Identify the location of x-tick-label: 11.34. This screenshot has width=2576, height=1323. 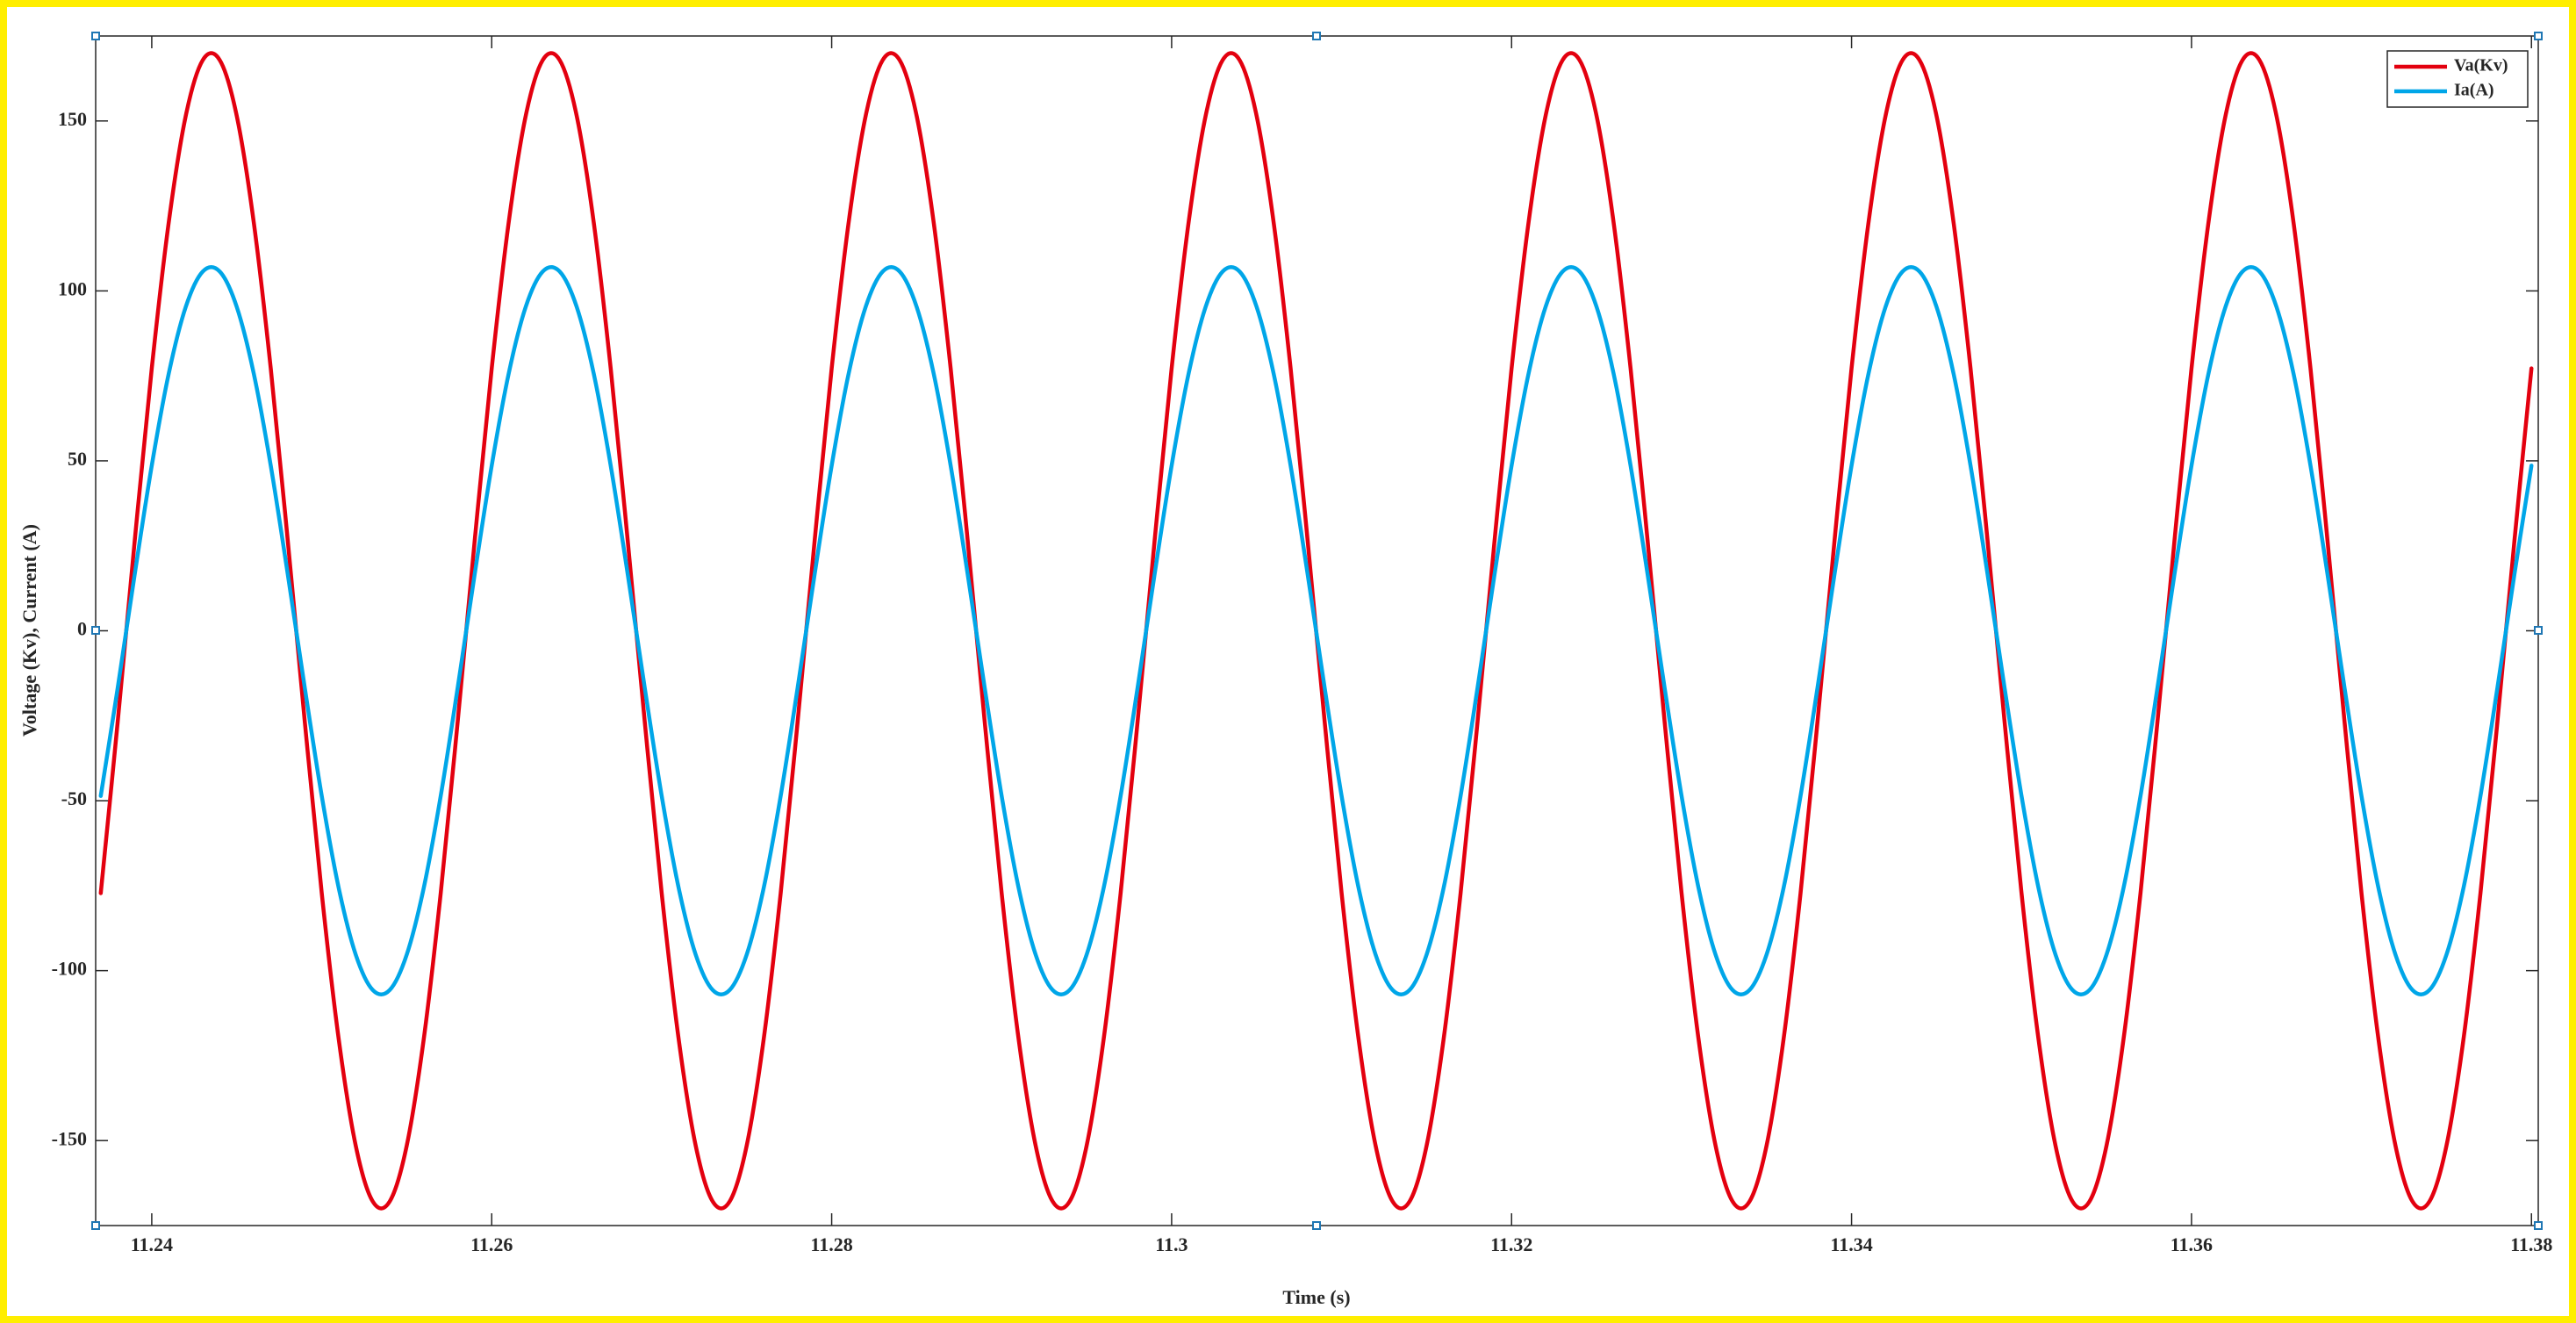
(1851, 1244).